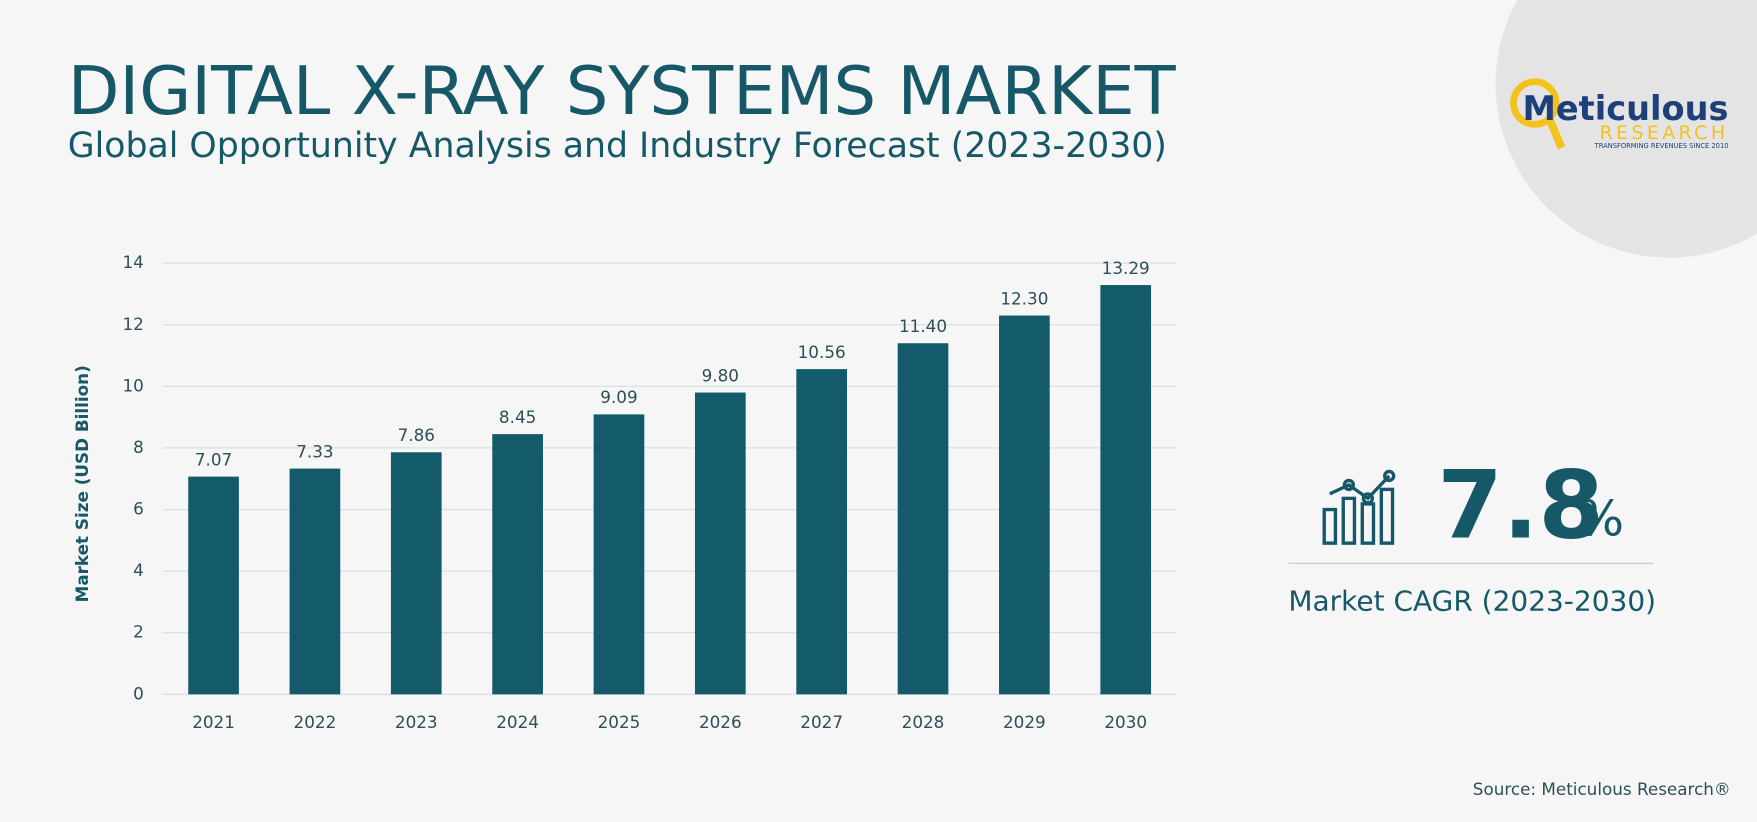 This screenshot has width=1757, height=822. I want to click on x-tick-label: 2025, so click(619, 722).